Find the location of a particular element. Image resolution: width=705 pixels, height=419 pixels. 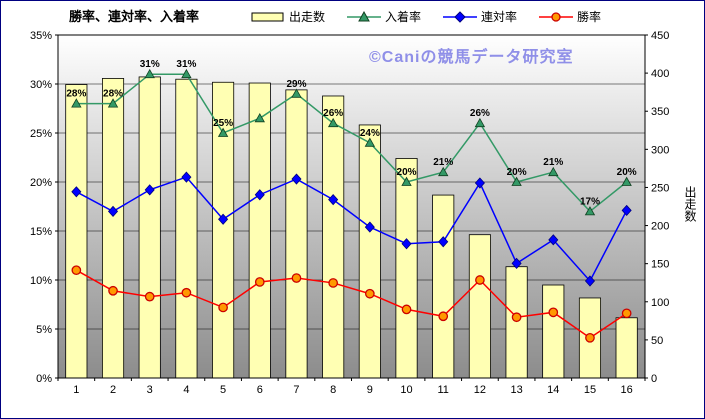

svg-text: 250 is located at coordinates (660, 188).